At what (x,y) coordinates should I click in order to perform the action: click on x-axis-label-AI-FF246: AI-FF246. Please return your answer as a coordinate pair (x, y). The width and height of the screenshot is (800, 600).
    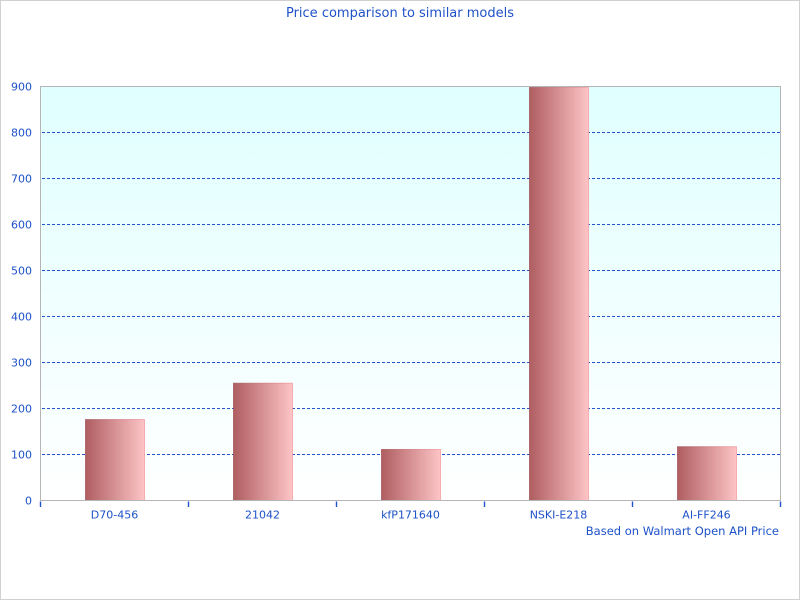
    Looking at the image, I should click on (706, 515).